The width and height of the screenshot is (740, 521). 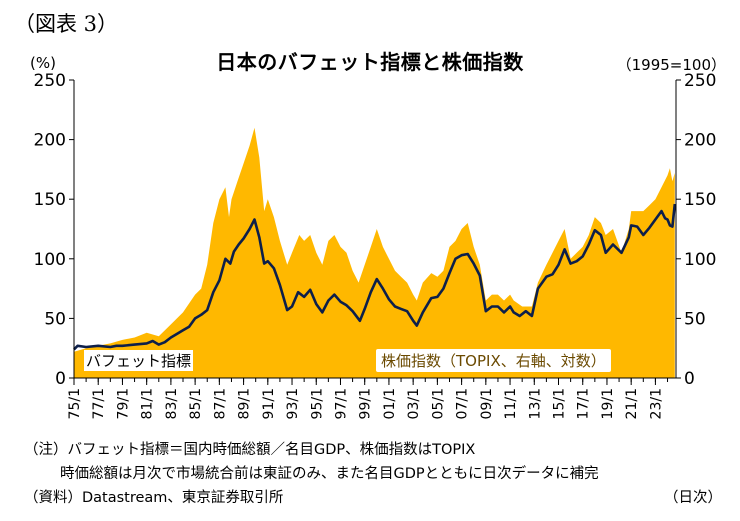 What do you see at coordinates (414, 403) in the screenshot?
I see `x-tick-label: 03/1` at bounding box center [414, 403].